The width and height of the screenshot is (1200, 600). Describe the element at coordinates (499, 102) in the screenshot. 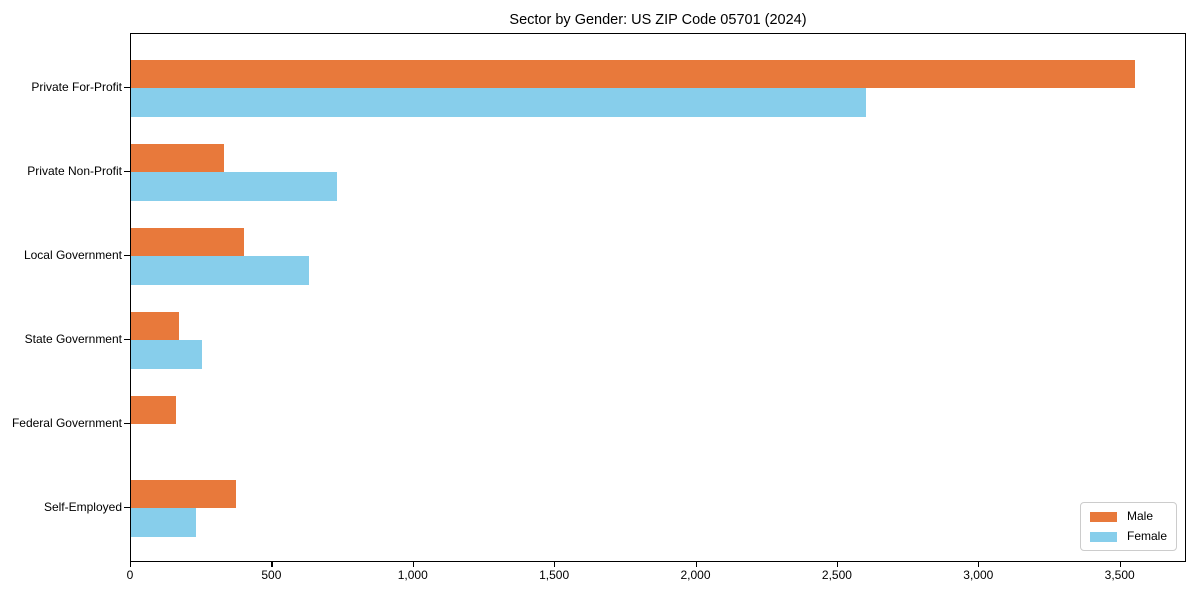

I see `bar-female-private-for-profit` at that location.